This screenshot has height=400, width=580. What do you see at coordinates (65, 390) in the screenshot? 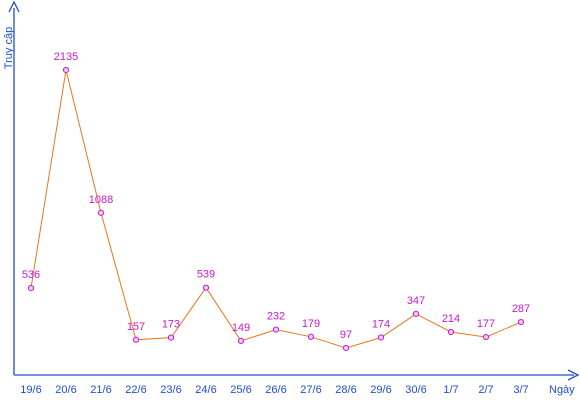
I see `x-tick-label: 20/6` at bounding box center [65, 390].